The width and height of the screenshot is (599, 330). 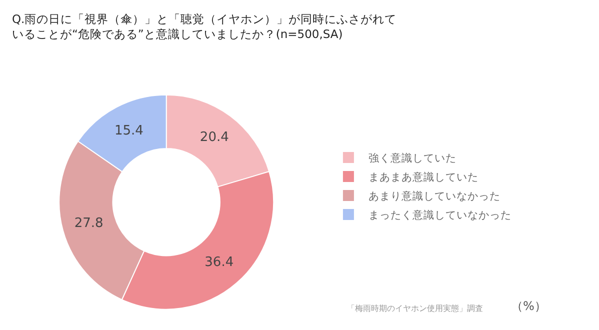 What do you see at coordinates (129, 130) in the screenshot?
I see `data-label: 15.4` at bounding box center [129, 130].